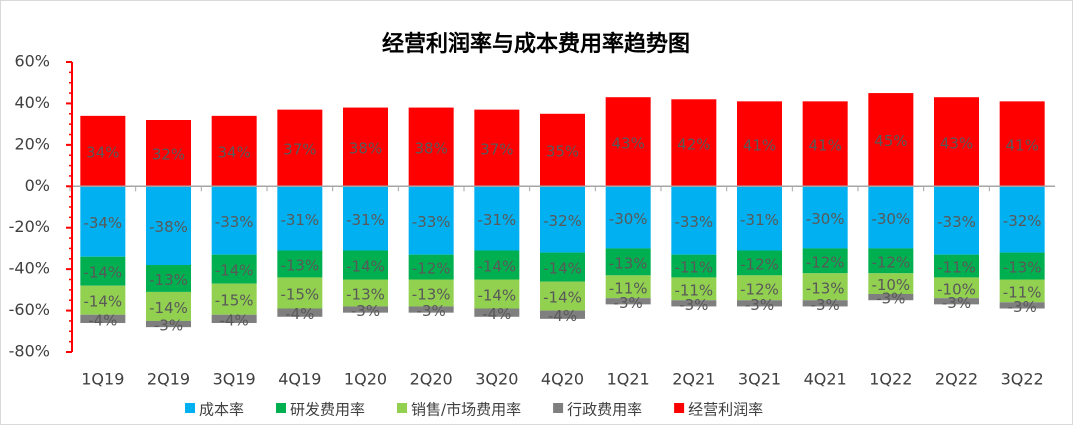  I want to click on legend-label: 成本率, so click(221, 410).